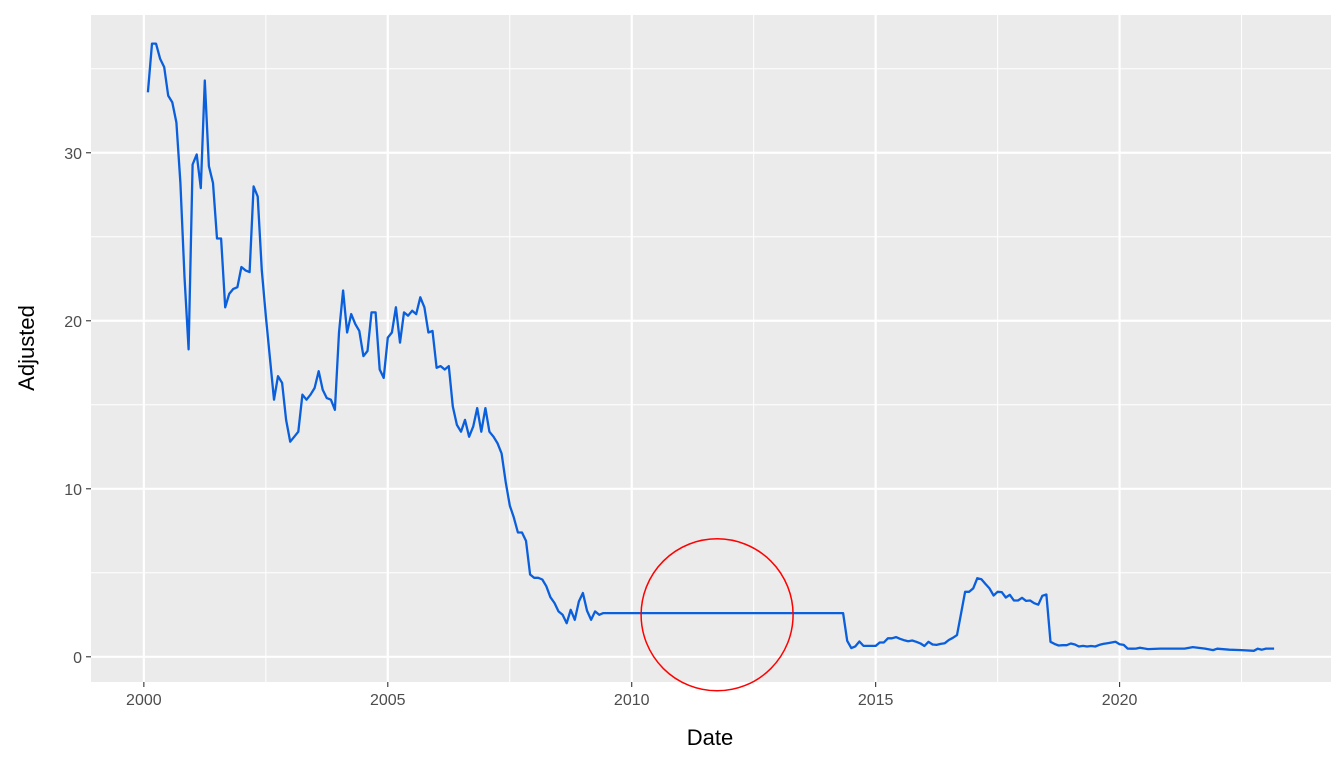  What do you see at coordinates (632, 700) in the screenshot?
I see `x-tick-label: 2010` at bounding box center [632, 700].